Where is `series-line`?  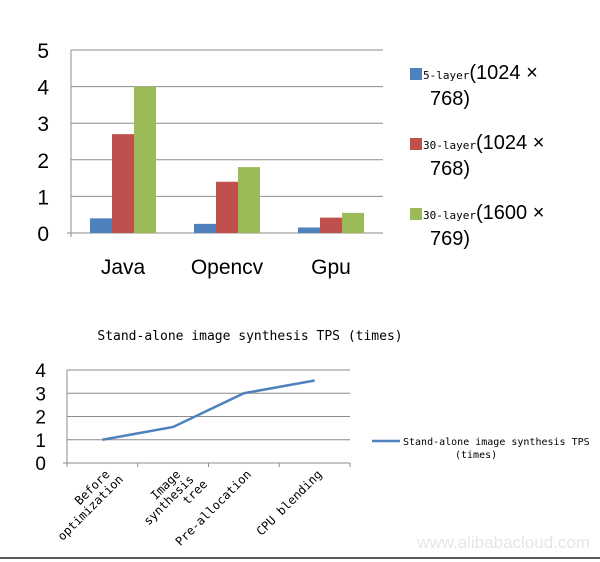 series-line is located at coordinates (208, 410).